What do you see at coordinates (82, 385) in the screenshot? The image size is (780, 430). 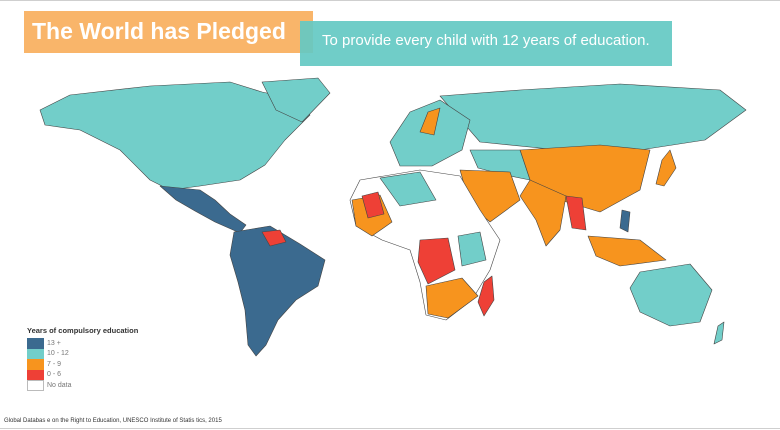 I see `legend-item: No data` at bounding box center [82, 385].